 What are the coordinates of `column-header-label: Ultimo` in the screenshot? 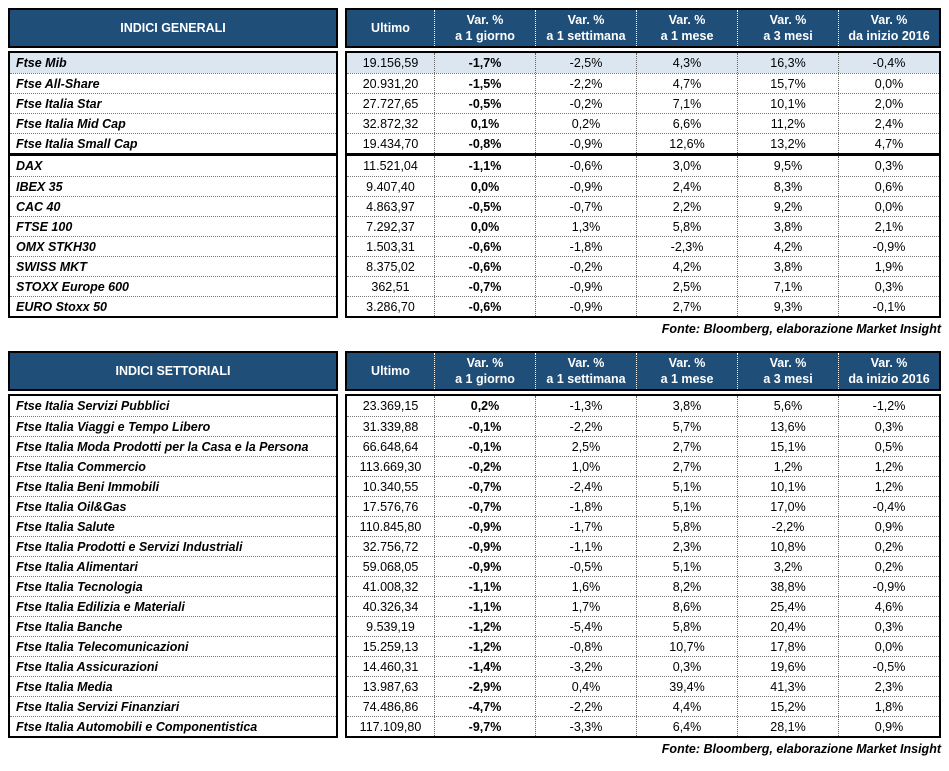 It's located at (390, 28).